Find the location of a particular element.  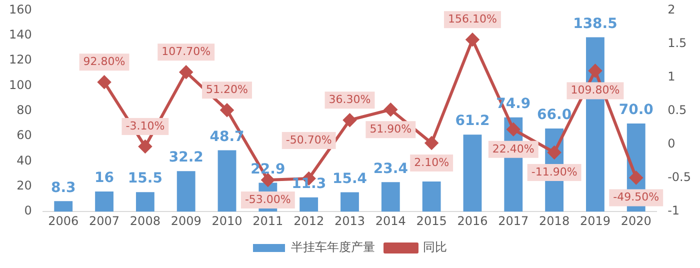

data-label: 92.80% is located at coordinates (104, 61).